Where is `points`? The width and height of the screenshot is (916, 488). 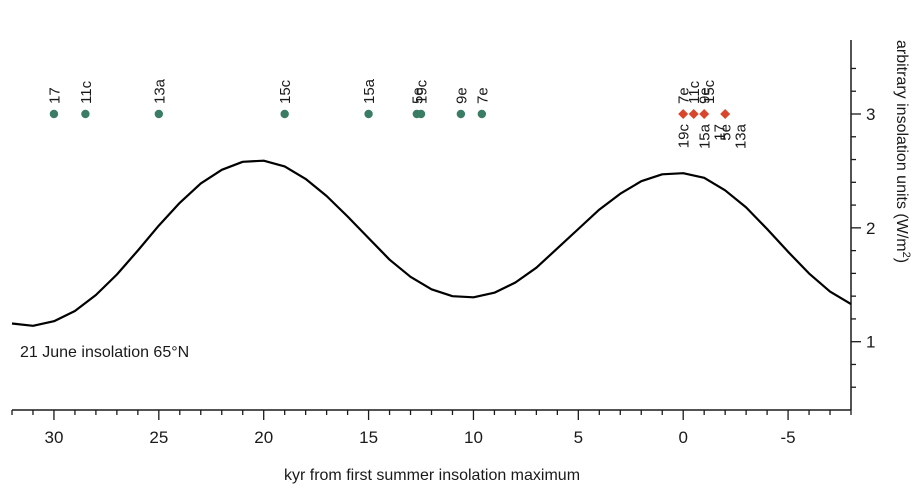
points is located at coordinates (390, 114).